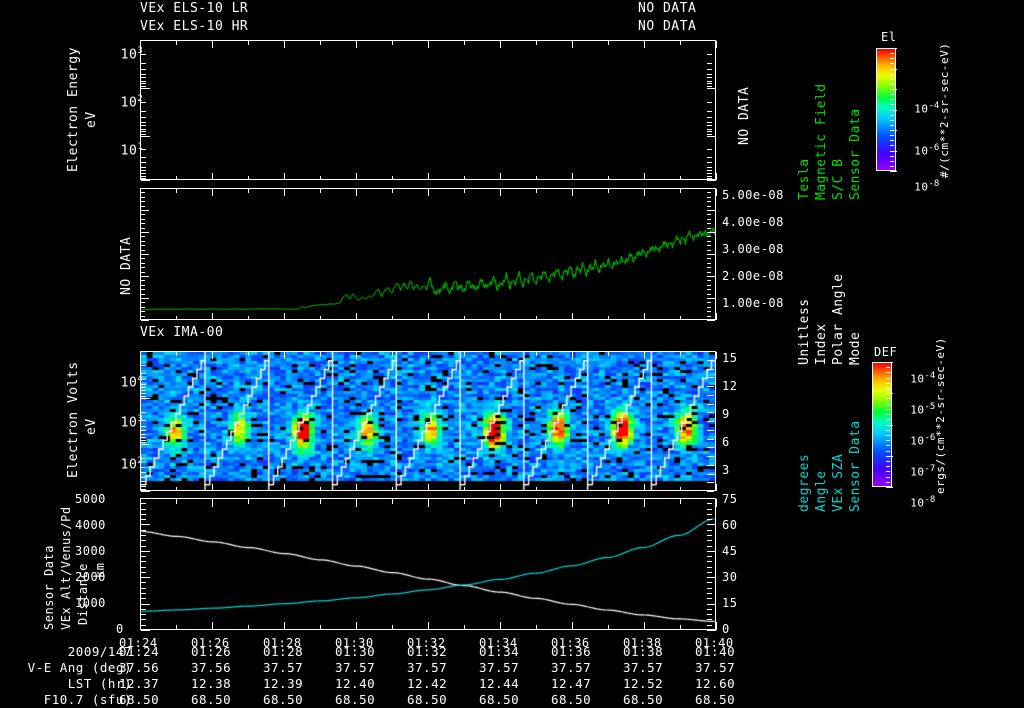  I want to click on panel3-ytick-2: 10², so click(123, 456).